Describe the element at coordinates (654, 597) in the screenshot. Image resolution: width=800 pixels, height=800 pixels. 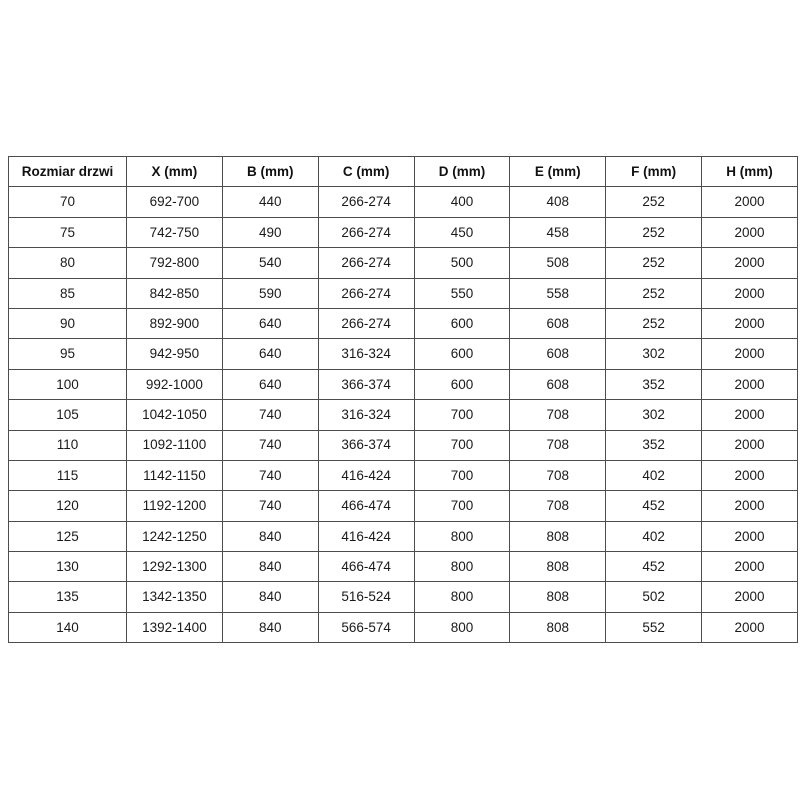
I see `table-cell: 502` at that location.